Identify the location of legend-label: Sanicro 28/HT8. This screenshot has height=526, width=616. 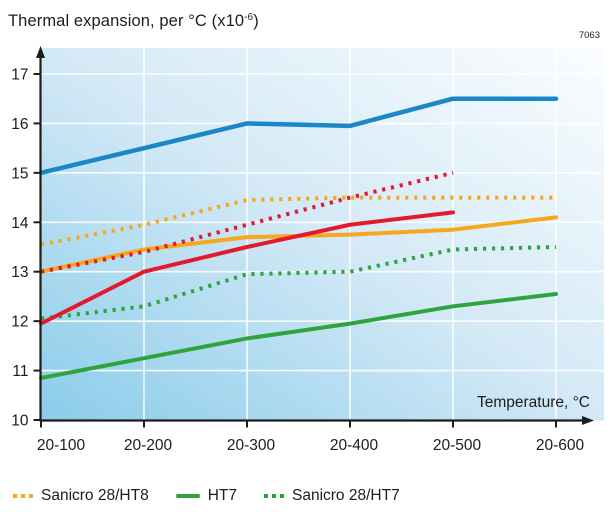
(95, 495).